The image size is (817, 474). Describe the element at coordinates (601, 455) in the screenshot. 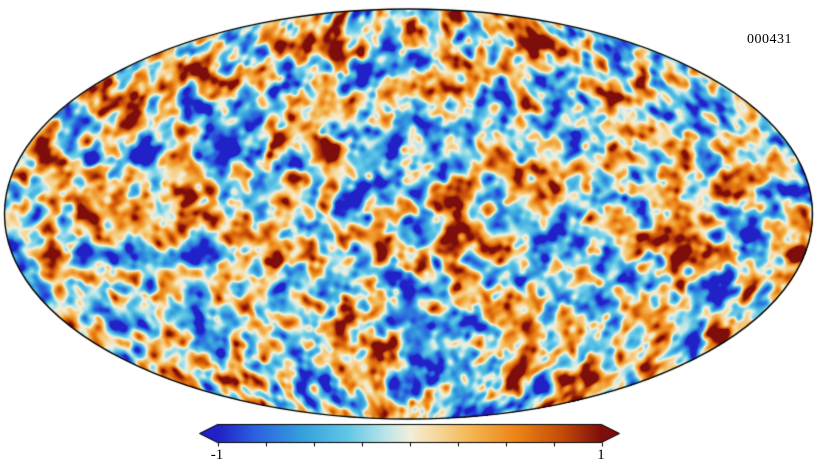

I see `colorbar-max-label: 1` at that location.